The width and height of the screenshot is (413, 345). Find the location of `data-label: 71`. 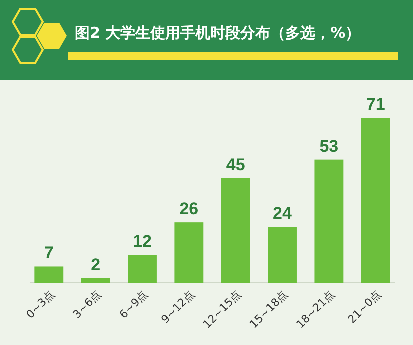

data-label: 71 is located at coordinates (376, 104).